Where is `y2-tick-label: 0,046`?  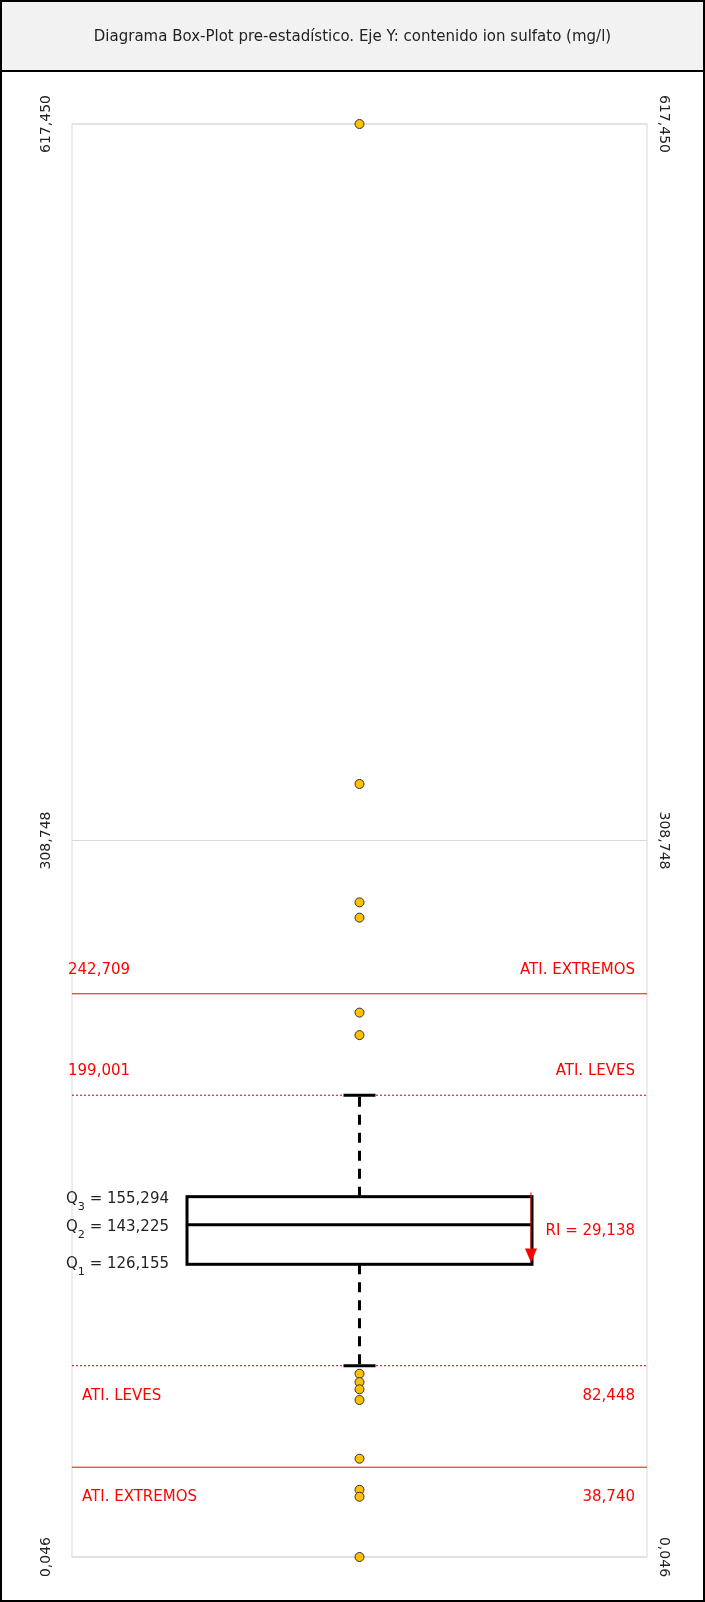 y2-tick-label: 0,046 is located at coordinates (665, 1557).